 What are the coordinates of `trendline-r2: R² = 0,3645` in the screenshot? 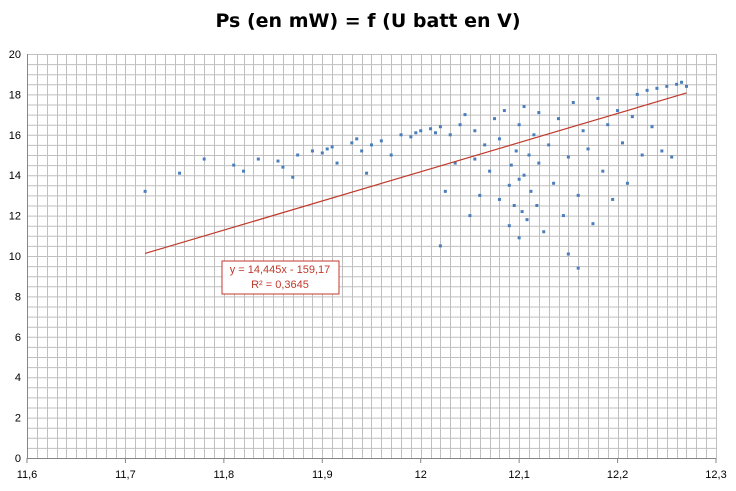 It's located at (280, 285).